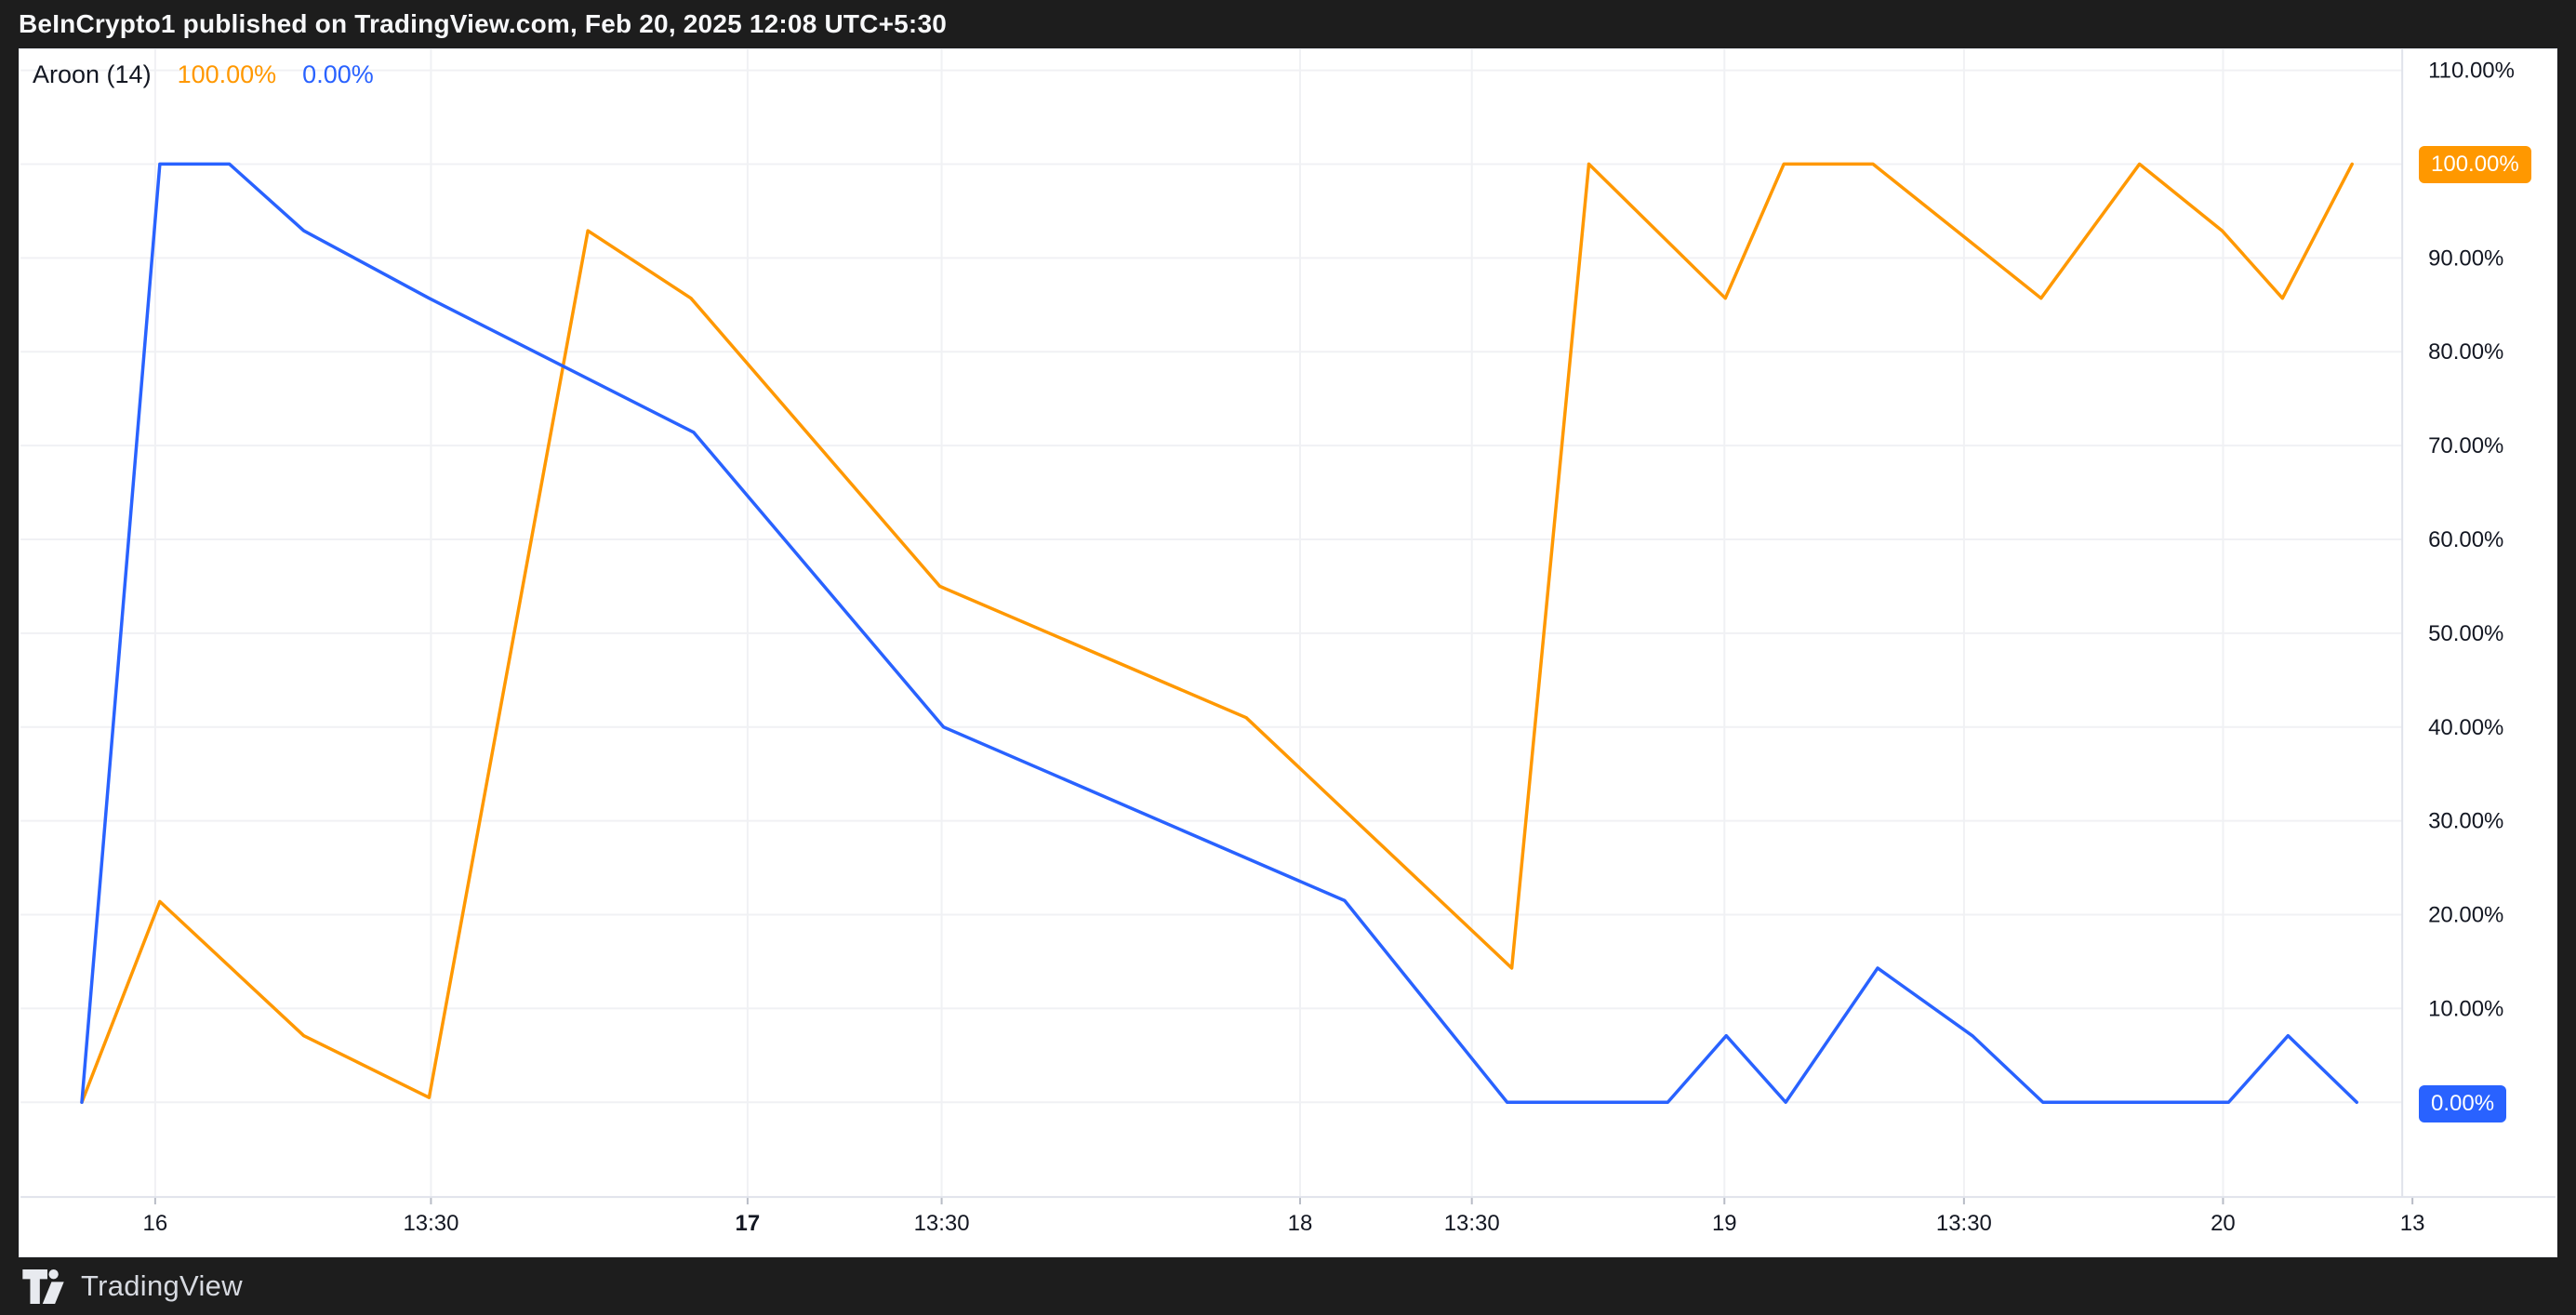 The height and width of the screenshot is (1315, 2576). Describe the element at coordinates (1724, 1223) in the screenshot. I see `svg-text: 19` at that location.